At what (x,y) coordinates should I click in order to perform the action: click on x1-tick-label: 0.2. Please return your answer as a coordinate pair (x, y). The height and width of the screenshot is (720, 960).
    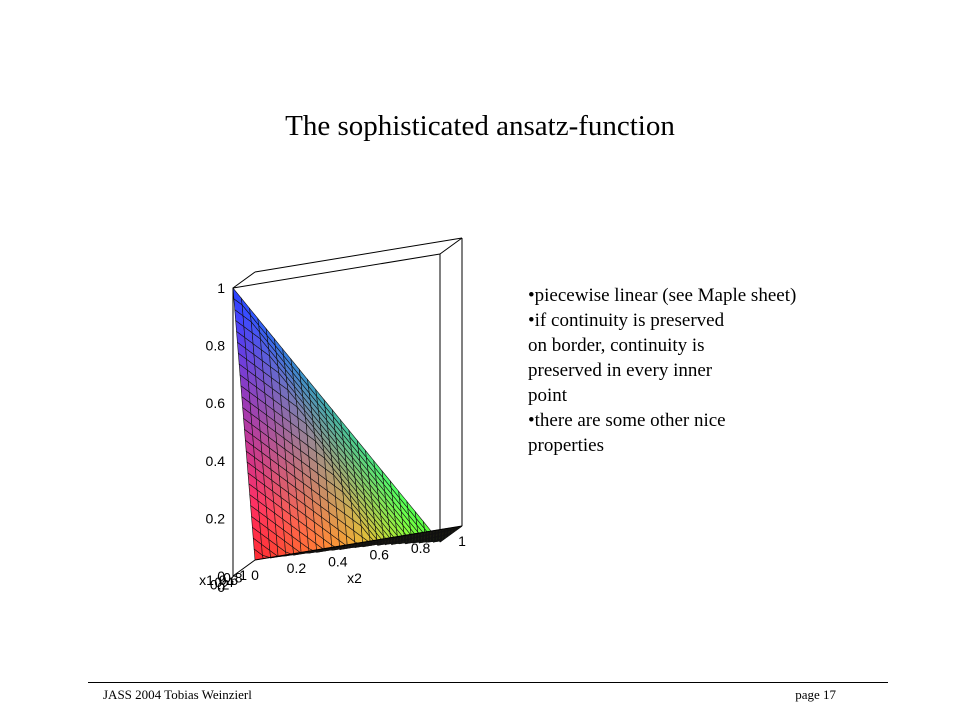
    Looking at the image, I should click on (220, 585).